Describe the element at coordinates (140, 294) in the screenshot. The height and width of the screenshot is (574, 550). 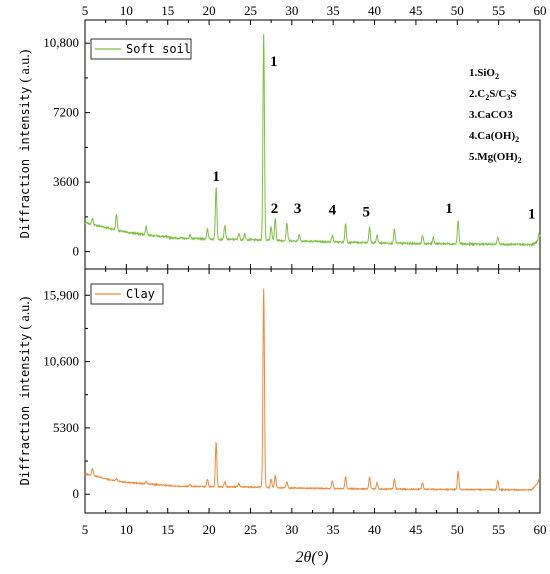
I see `bottom-legend-label: Clay` at that location.